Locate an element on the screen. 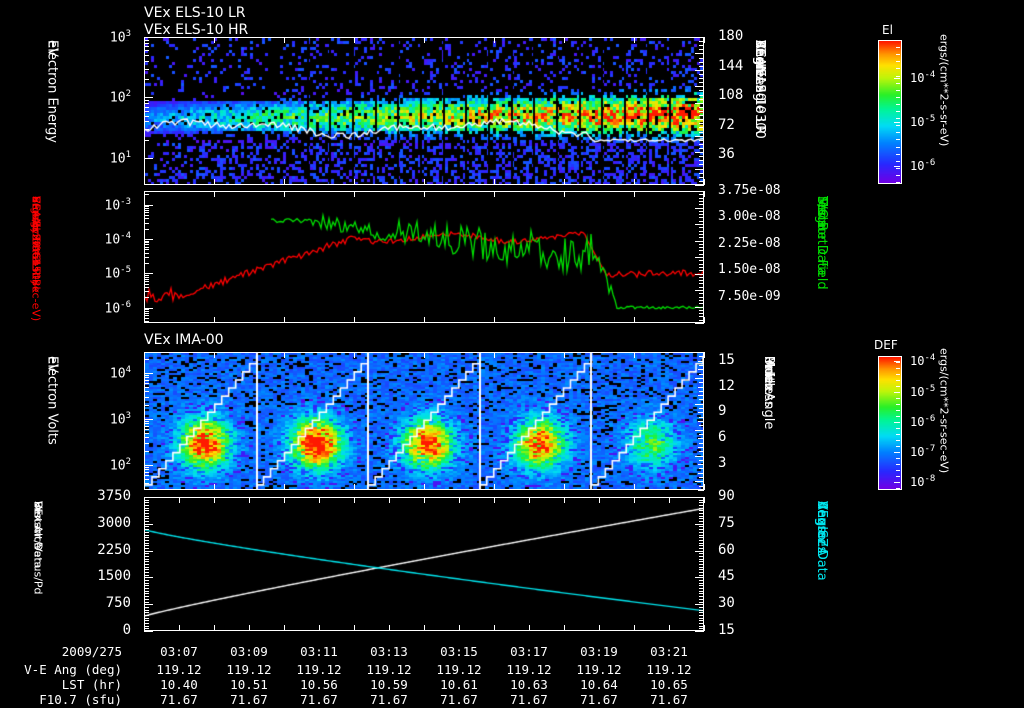 The image size is (1024, 708). panel2-left-axis-label-line-3: ergs/(cm**2-sr-sec-eV) is located at coordinates (36, 259).